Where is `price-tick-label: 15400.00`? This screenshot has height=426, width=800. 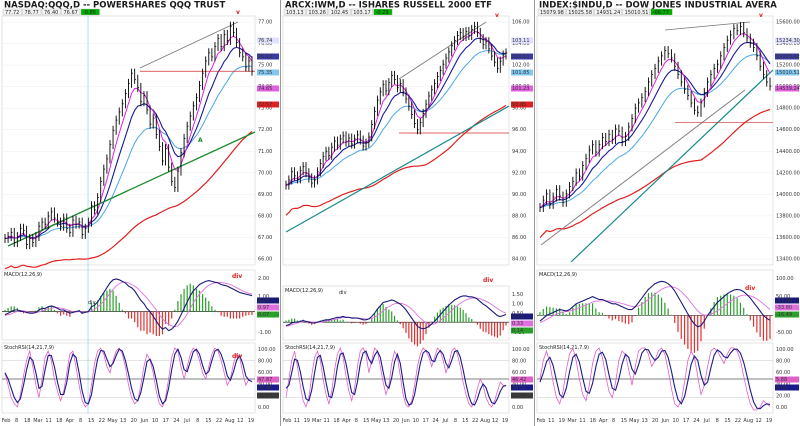 price-tick-label: 15400.00 is located at coordinates (788, 44).